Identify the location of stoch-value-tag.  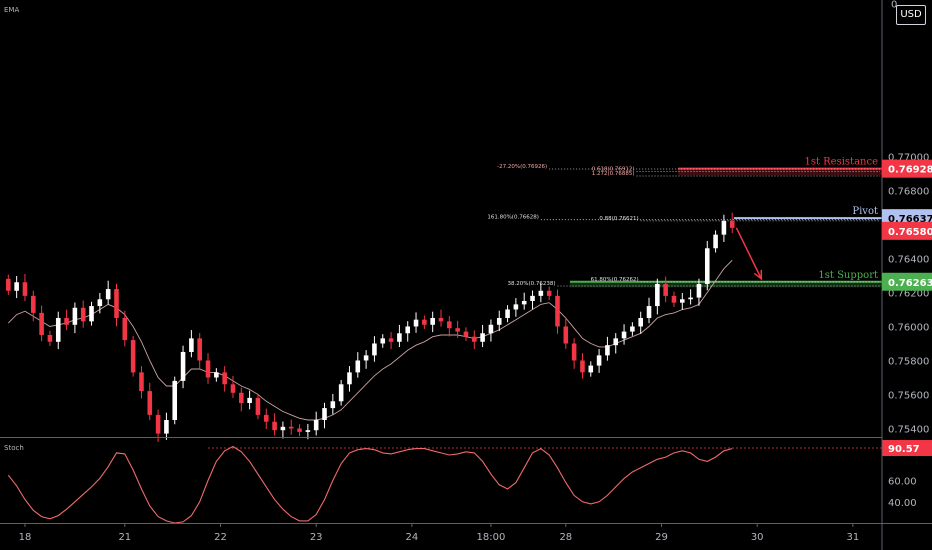
(907, 448).